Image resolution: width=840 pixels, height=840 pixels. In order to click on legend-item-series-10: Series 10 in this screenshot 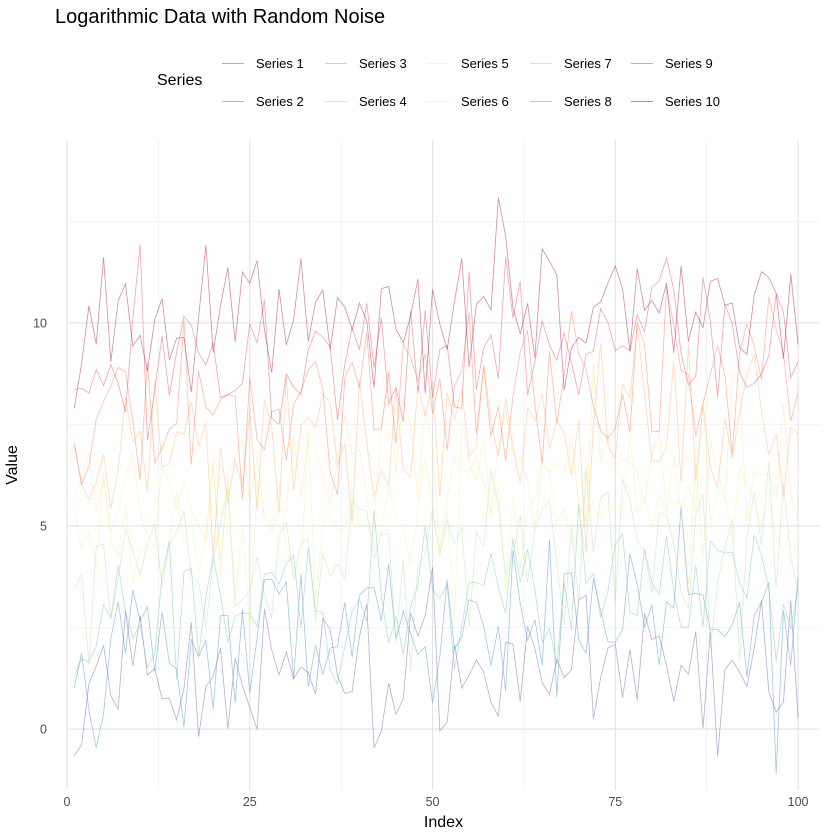, I will do `click(675, 101)`.